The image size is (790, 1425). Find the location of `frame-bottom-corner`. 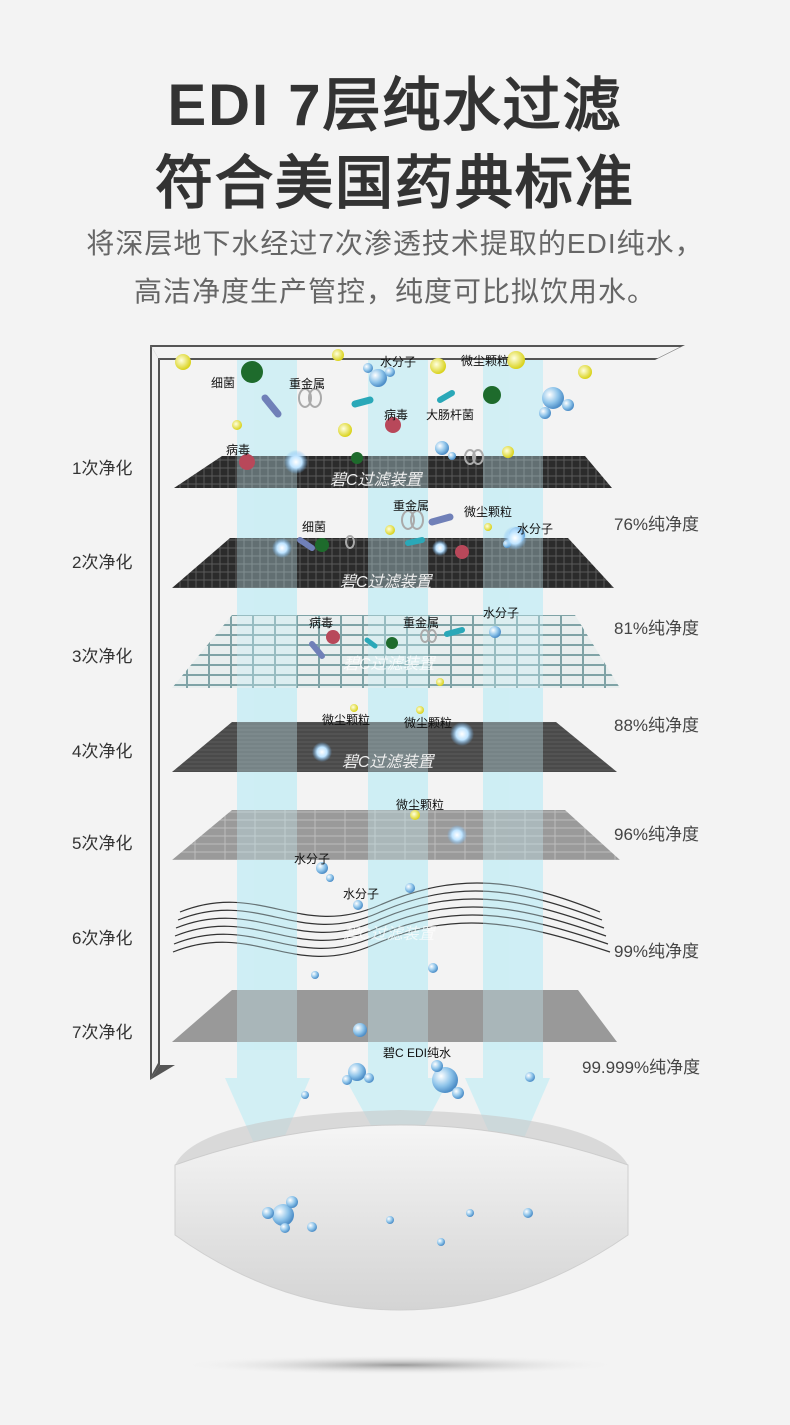

frame-bottom-corner is located at coordinates (162, 1072).